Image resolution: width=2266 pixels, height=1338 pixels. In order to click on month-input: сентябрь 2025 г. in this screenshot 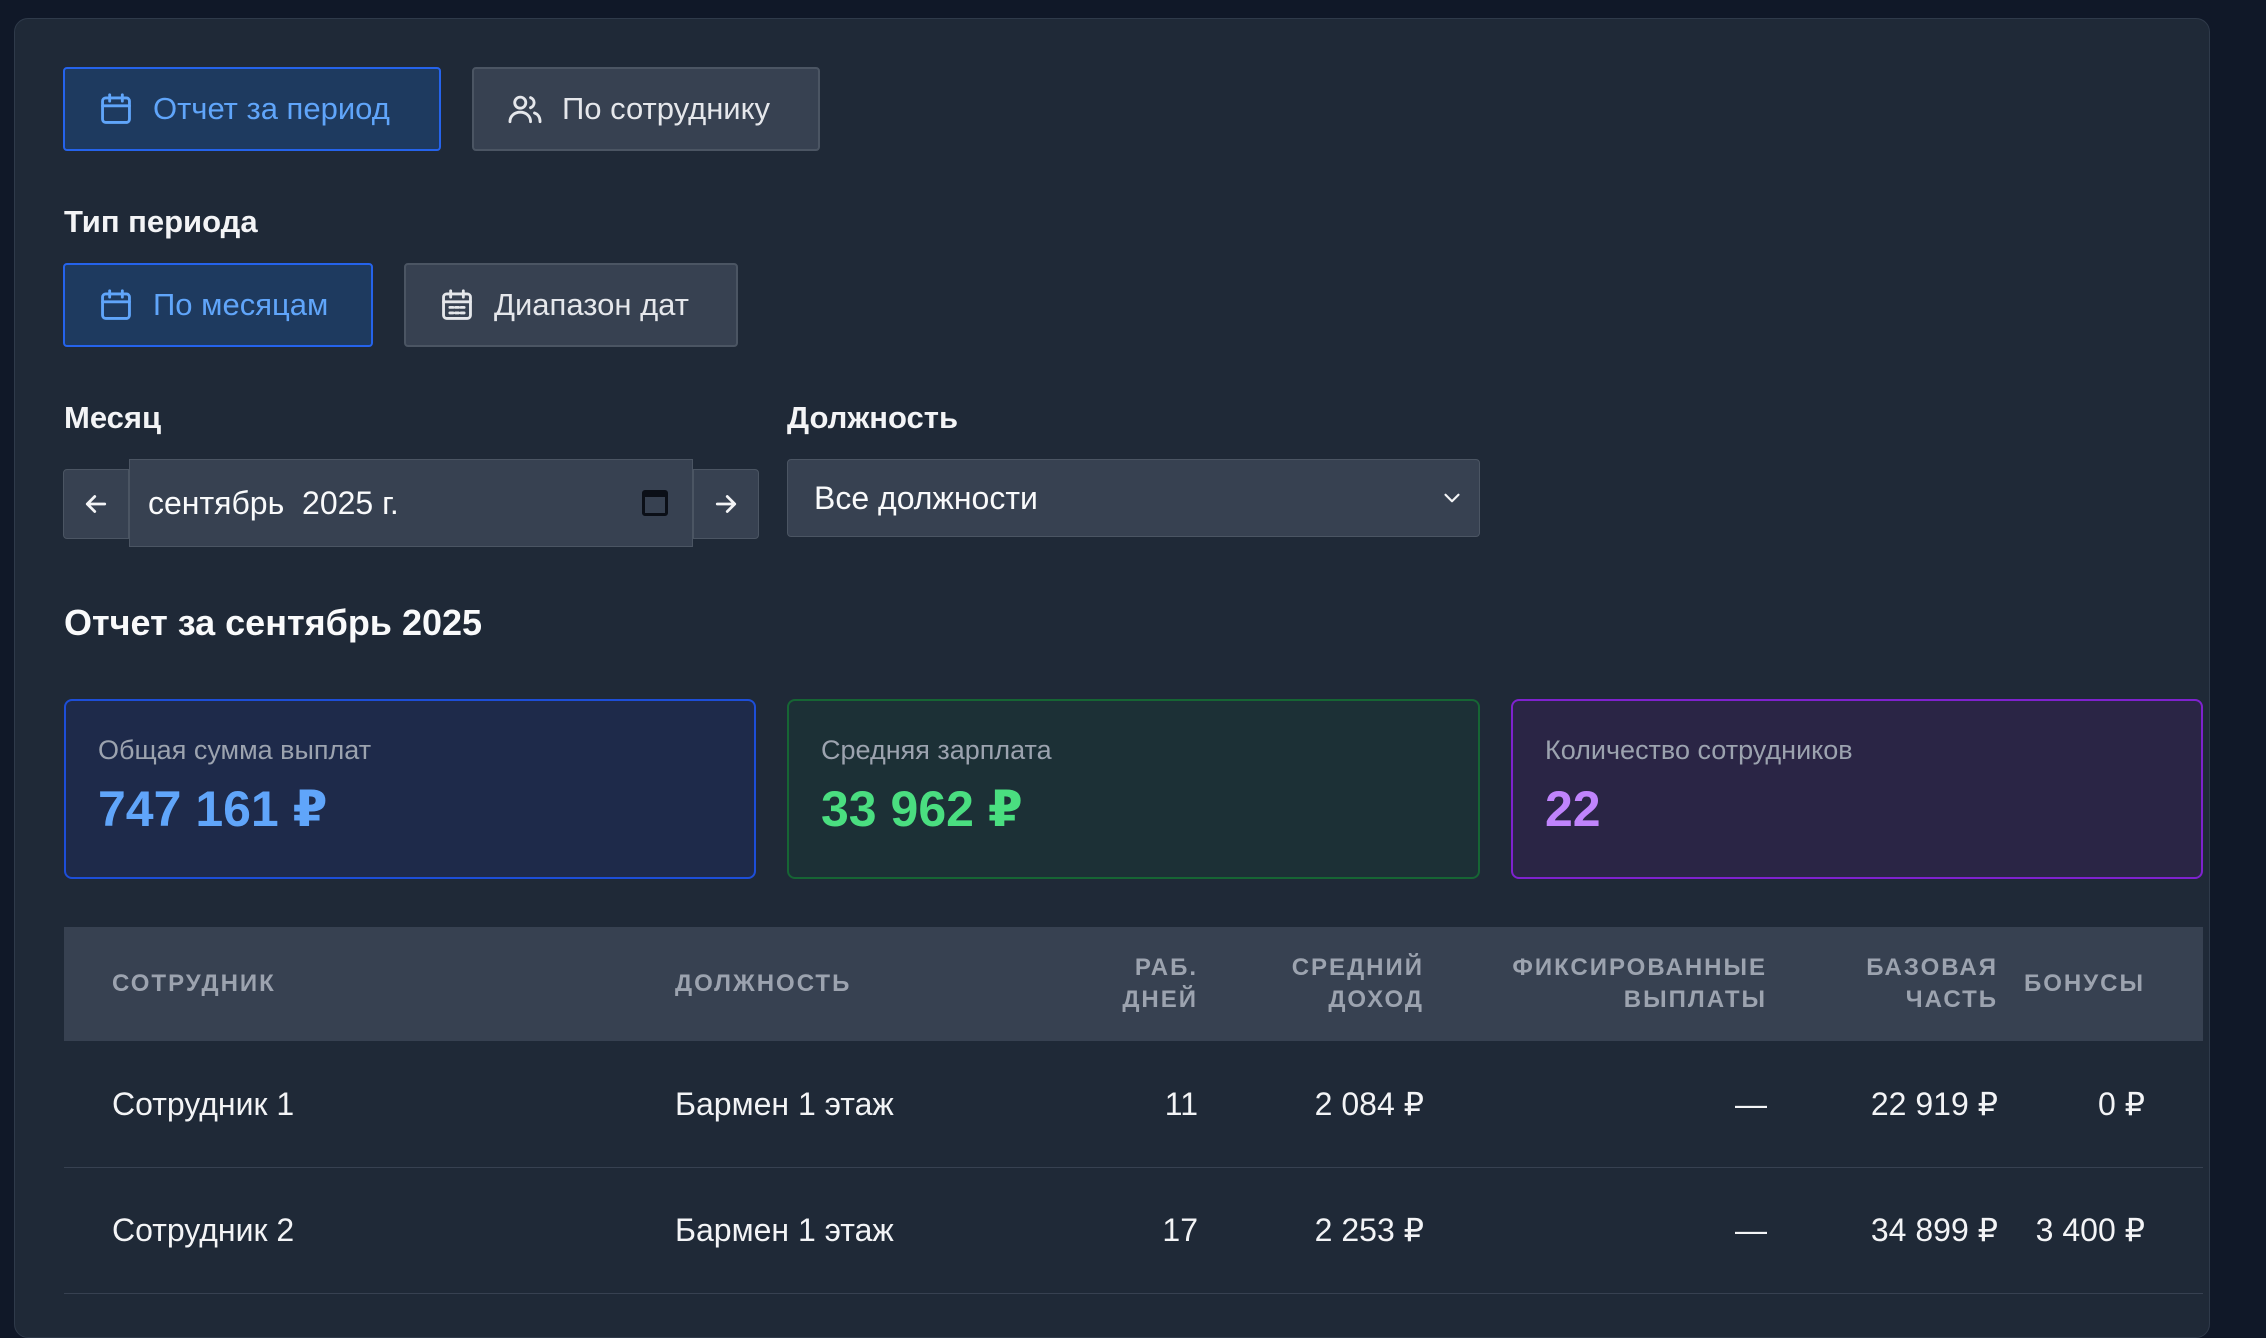, I will do `click(411, 503)`.